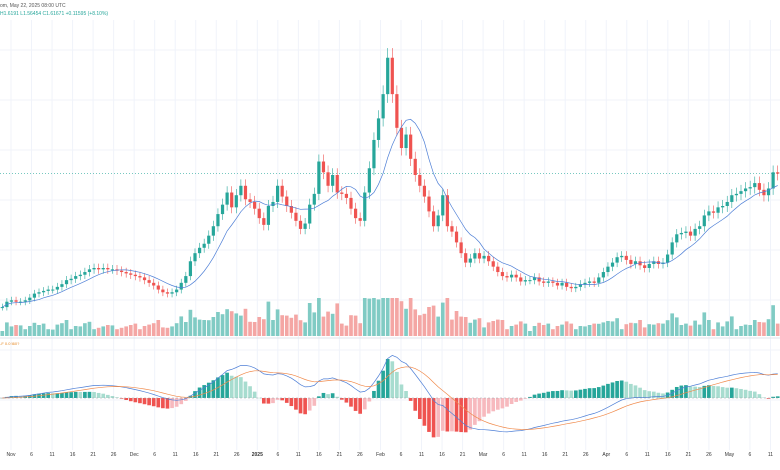  I want to click on x-tick-label: 11, so click(421, 455).